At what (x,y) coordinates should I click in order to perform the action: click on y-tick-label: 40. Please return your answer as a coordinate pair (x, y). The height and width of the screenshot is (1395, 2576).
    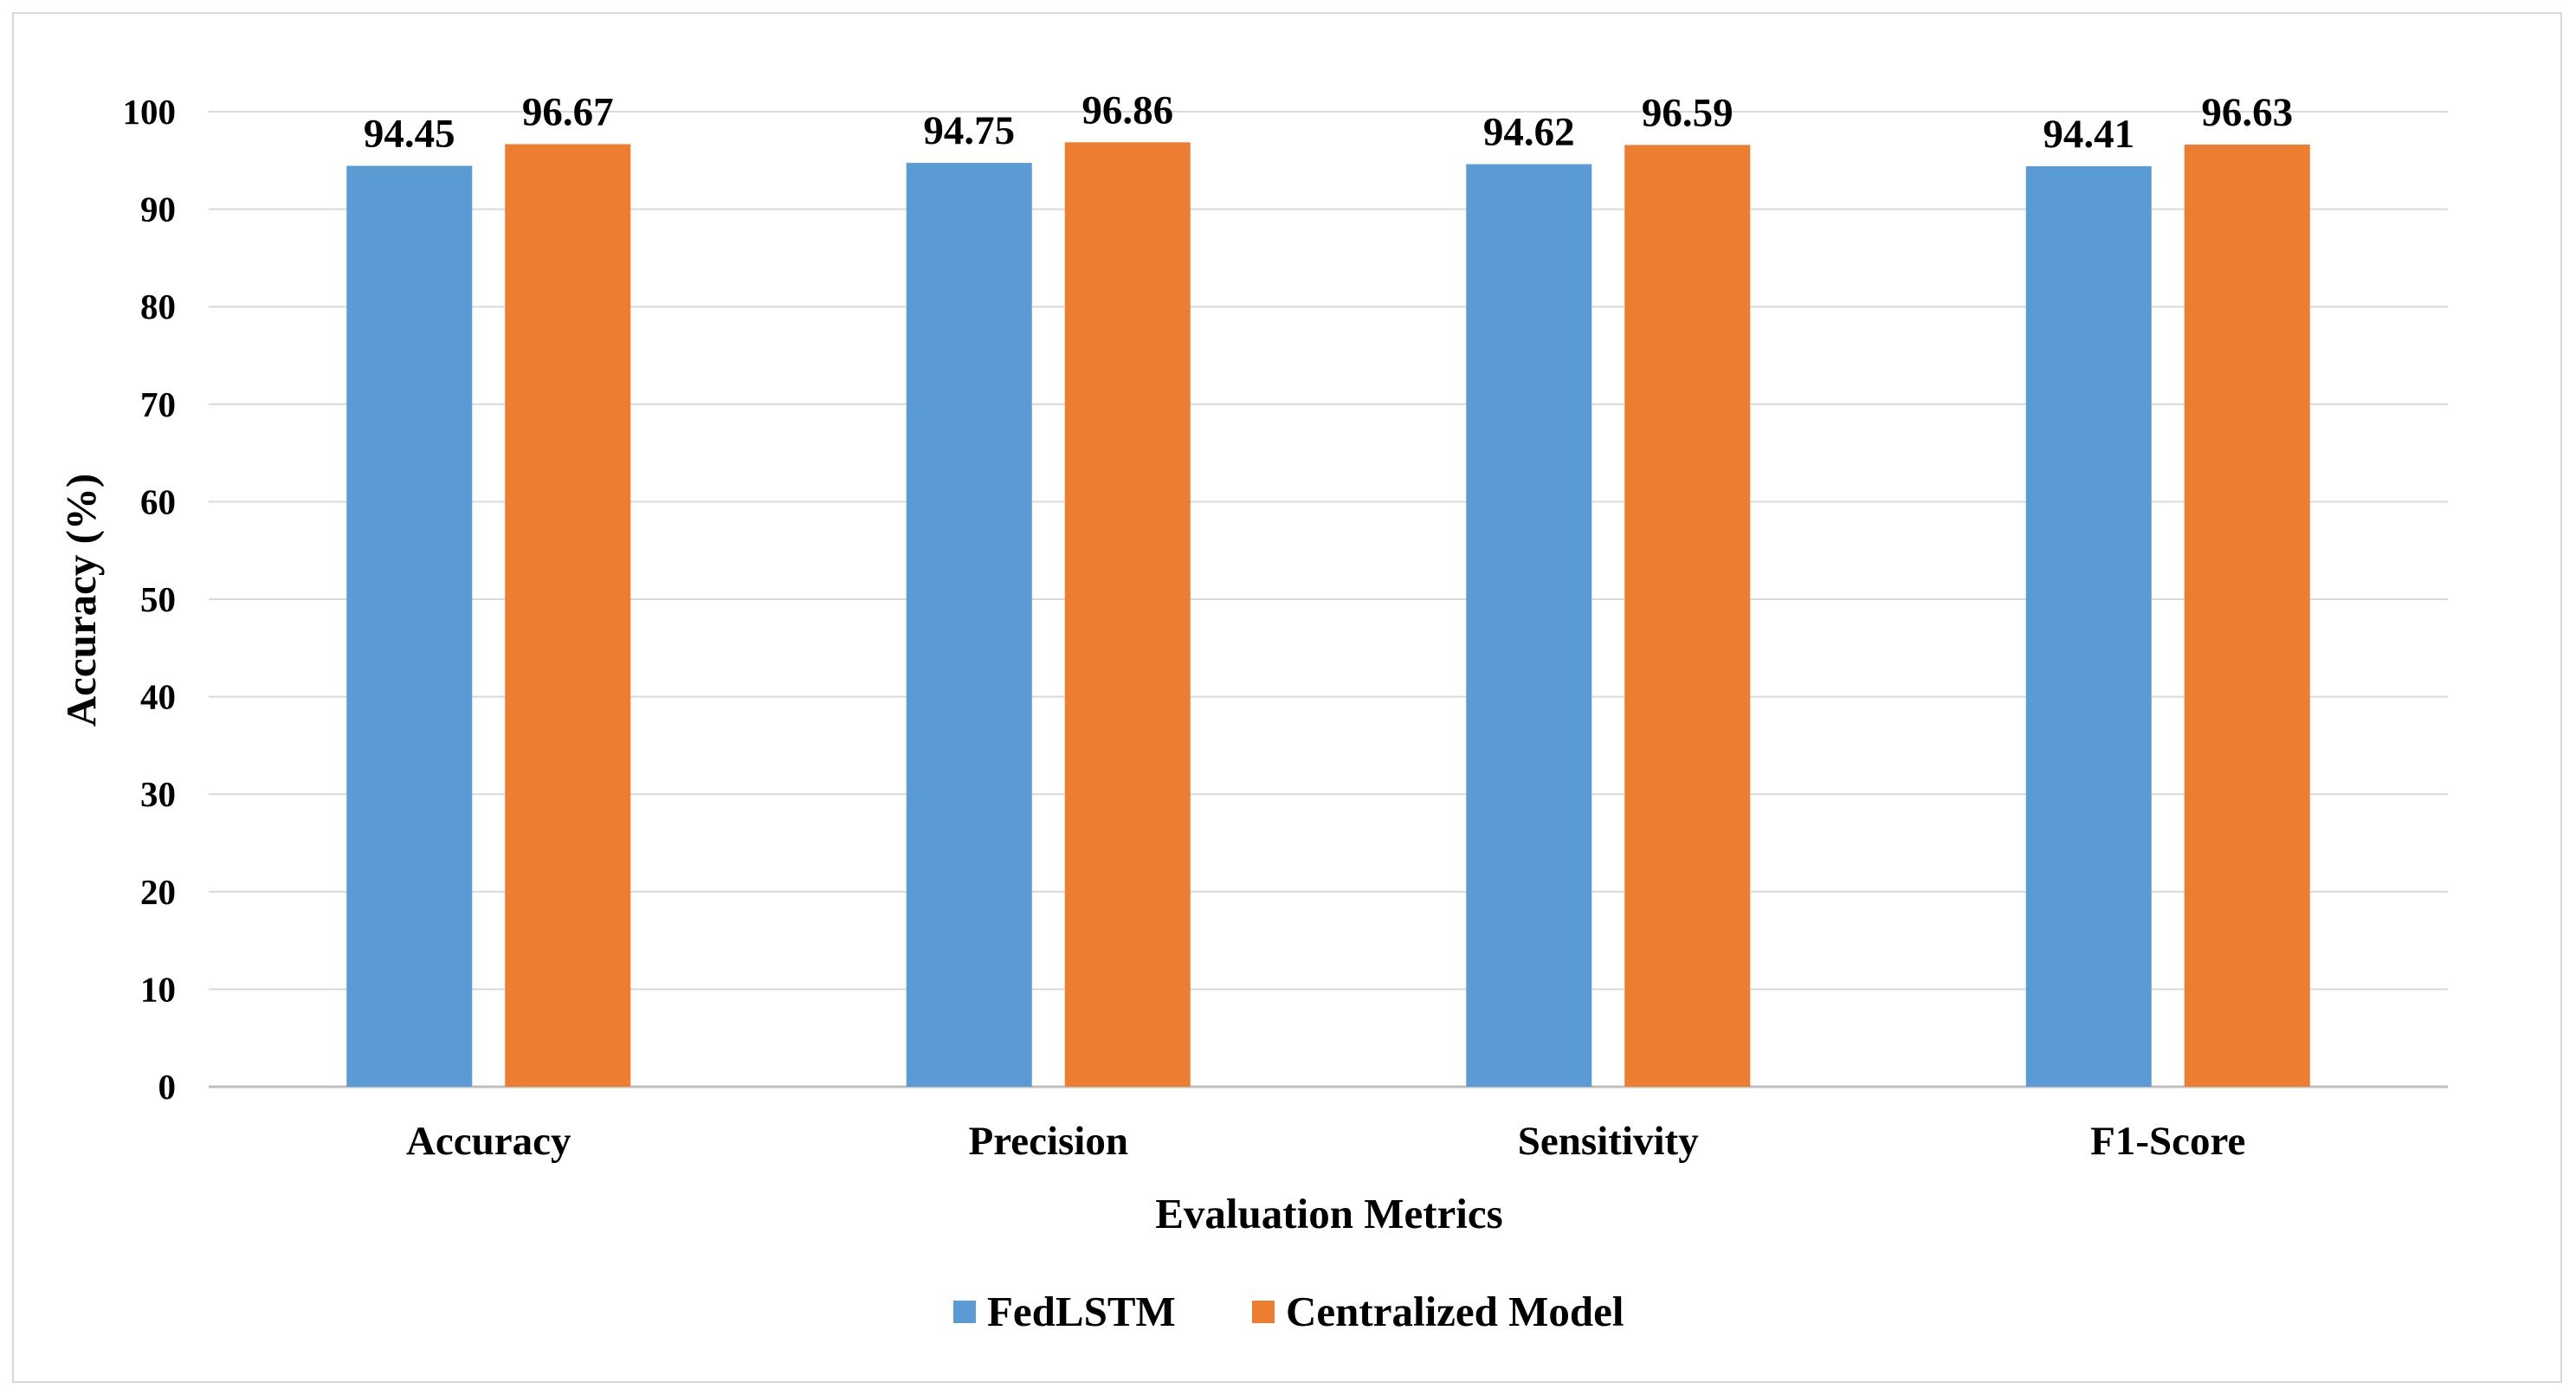
    Looking at the image, I should click on (158, 697).